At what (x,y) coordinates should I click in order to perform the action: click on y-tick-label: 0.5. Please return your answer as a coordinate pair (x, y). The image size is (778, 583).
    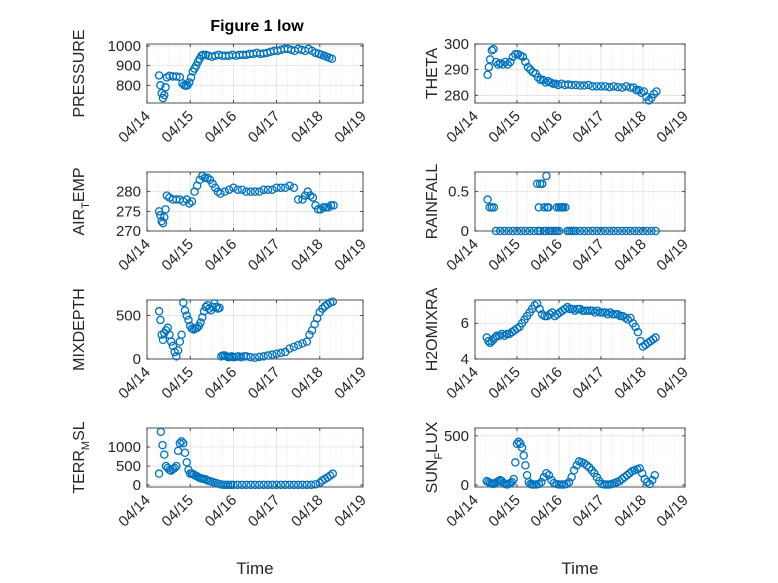
    Looking at the image, I should click on (458, 192).